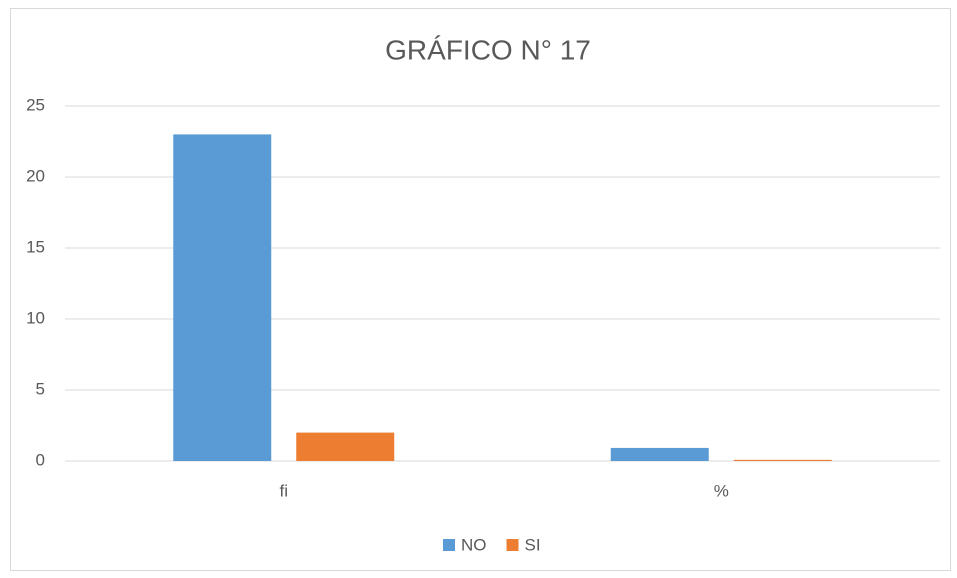  I want to click on y-tick-label: 5, so click(40, 388).